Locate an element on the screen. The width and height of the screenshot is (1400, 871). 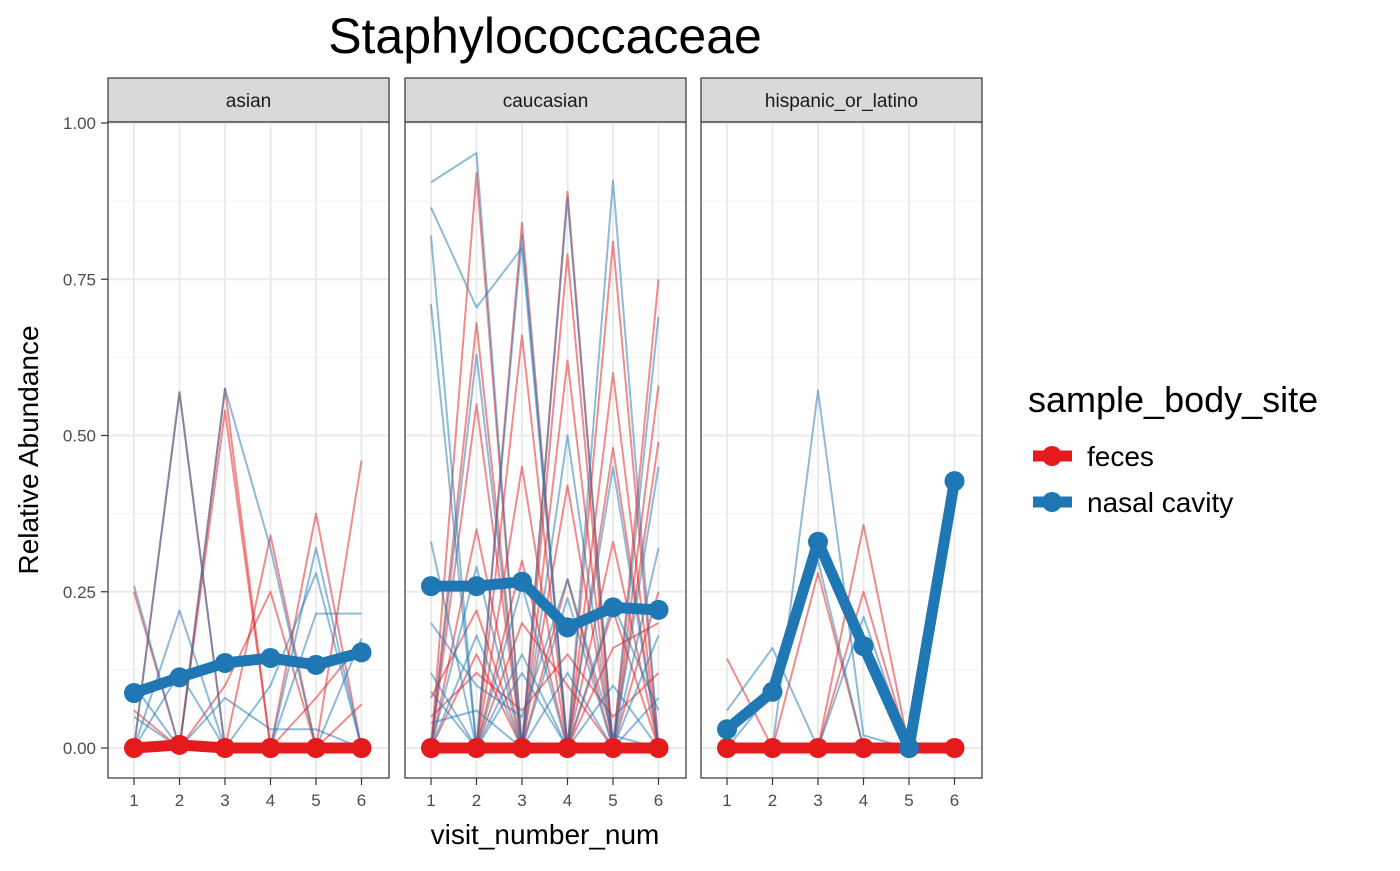
y-tick-label: 0.50 is located at coordinates (79, 436).